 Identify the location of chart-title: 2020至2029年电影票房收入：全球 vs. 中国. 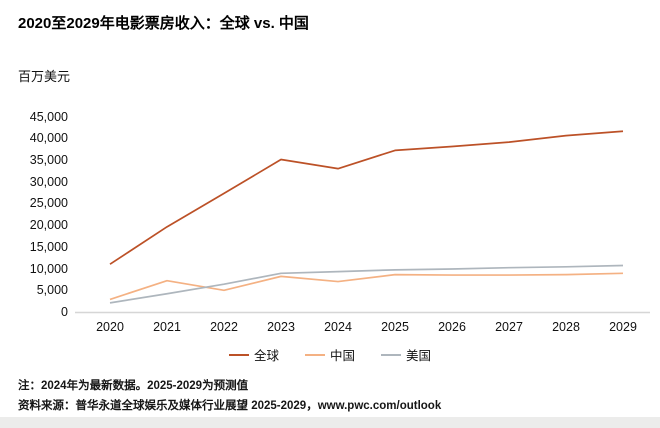
(163, 23).